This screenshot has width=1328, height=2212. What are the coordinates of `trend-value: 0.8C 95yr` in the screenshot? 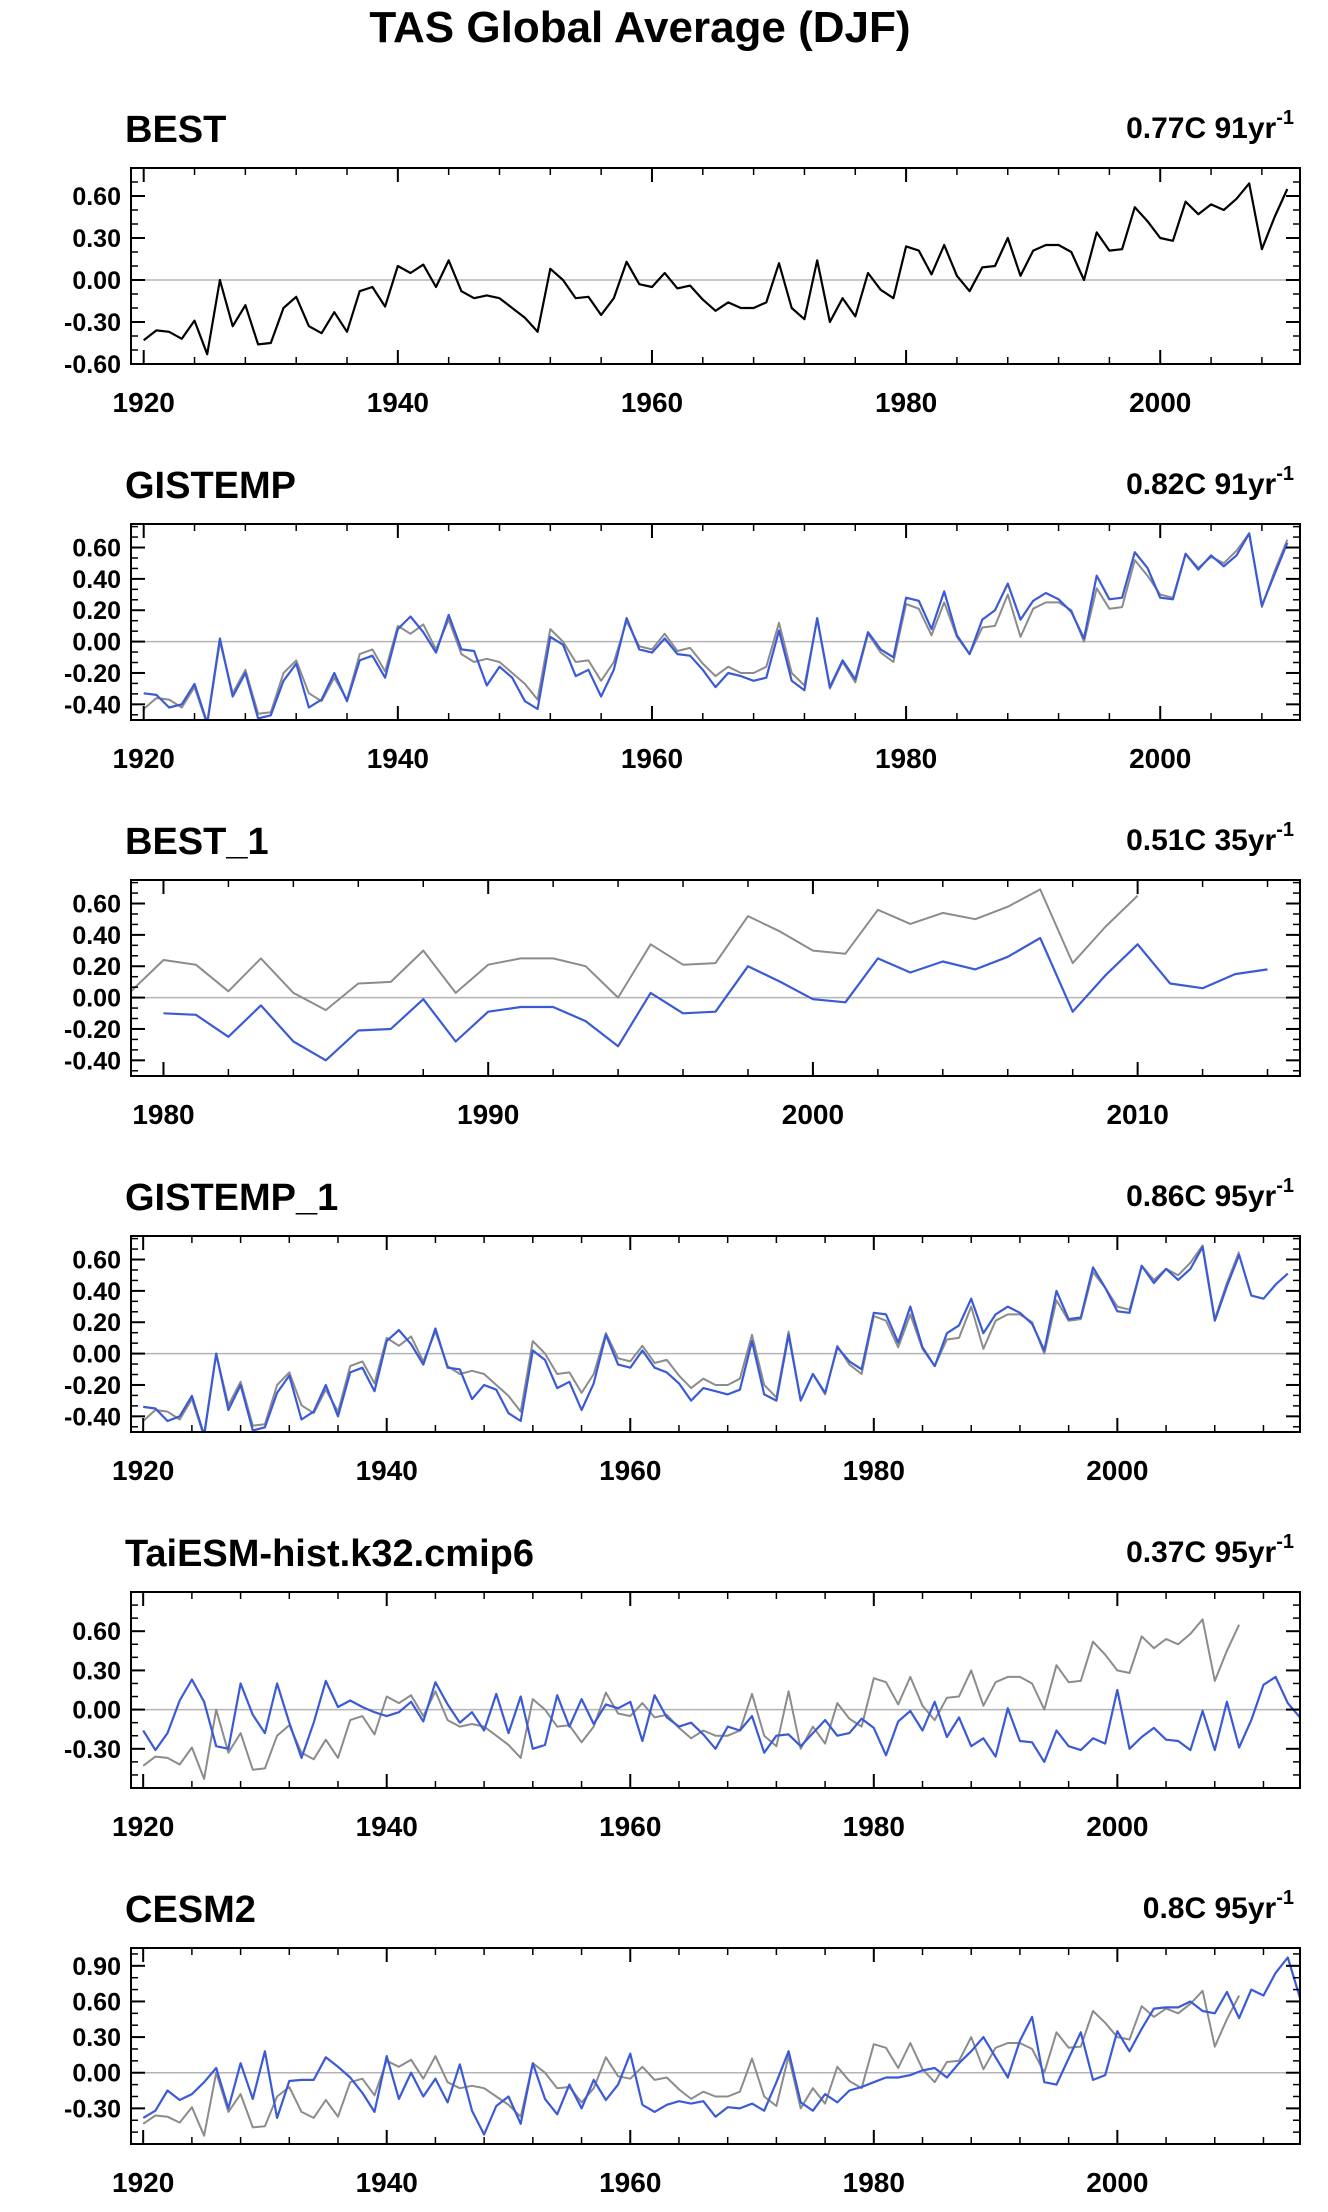 It's located at (1210, 1908).